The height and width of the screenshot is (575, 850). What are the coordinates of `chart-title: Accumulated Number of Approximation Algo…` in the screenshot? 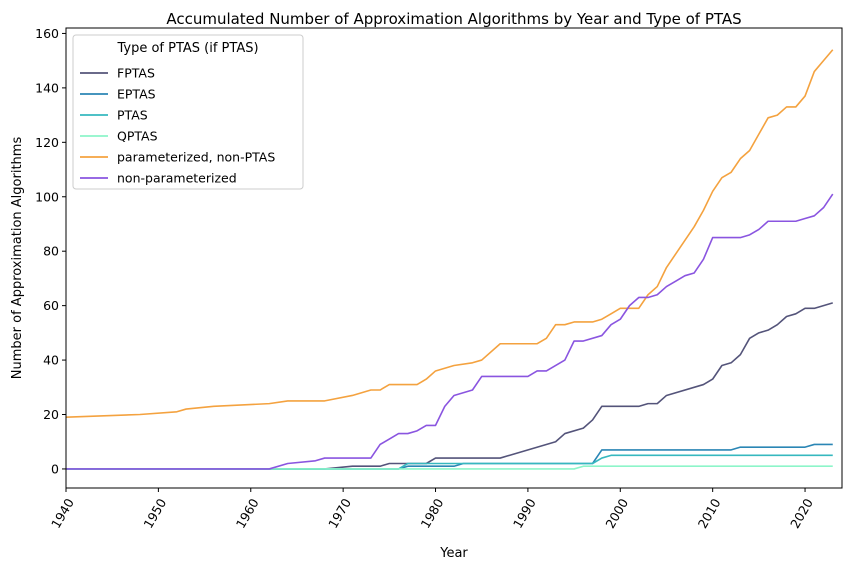 It's located at (453, 19).